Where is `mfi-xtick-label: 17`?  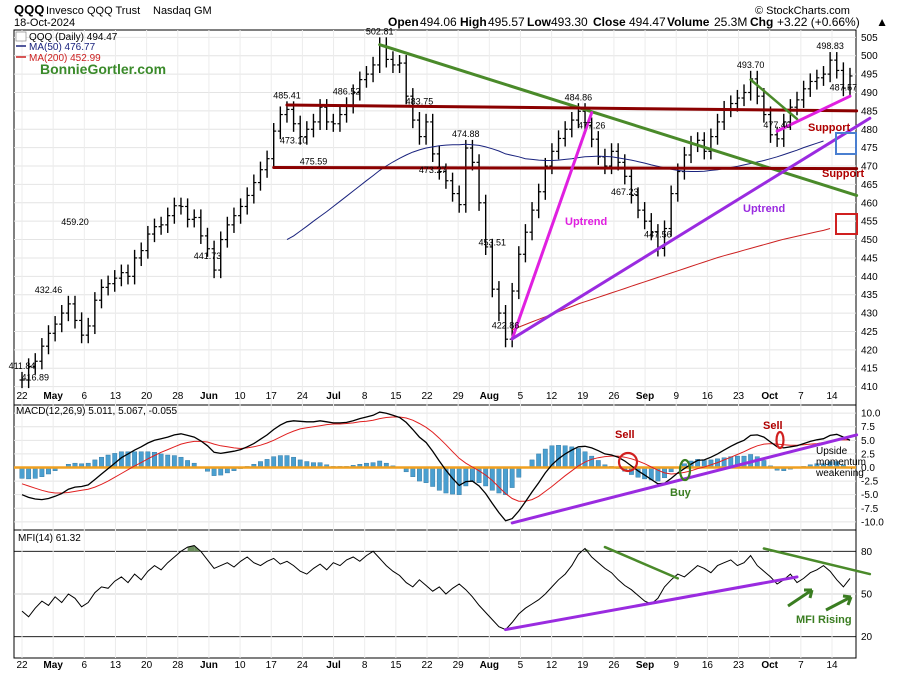 mfi-xtick-label: 17 is located at coordinates (272, 665).